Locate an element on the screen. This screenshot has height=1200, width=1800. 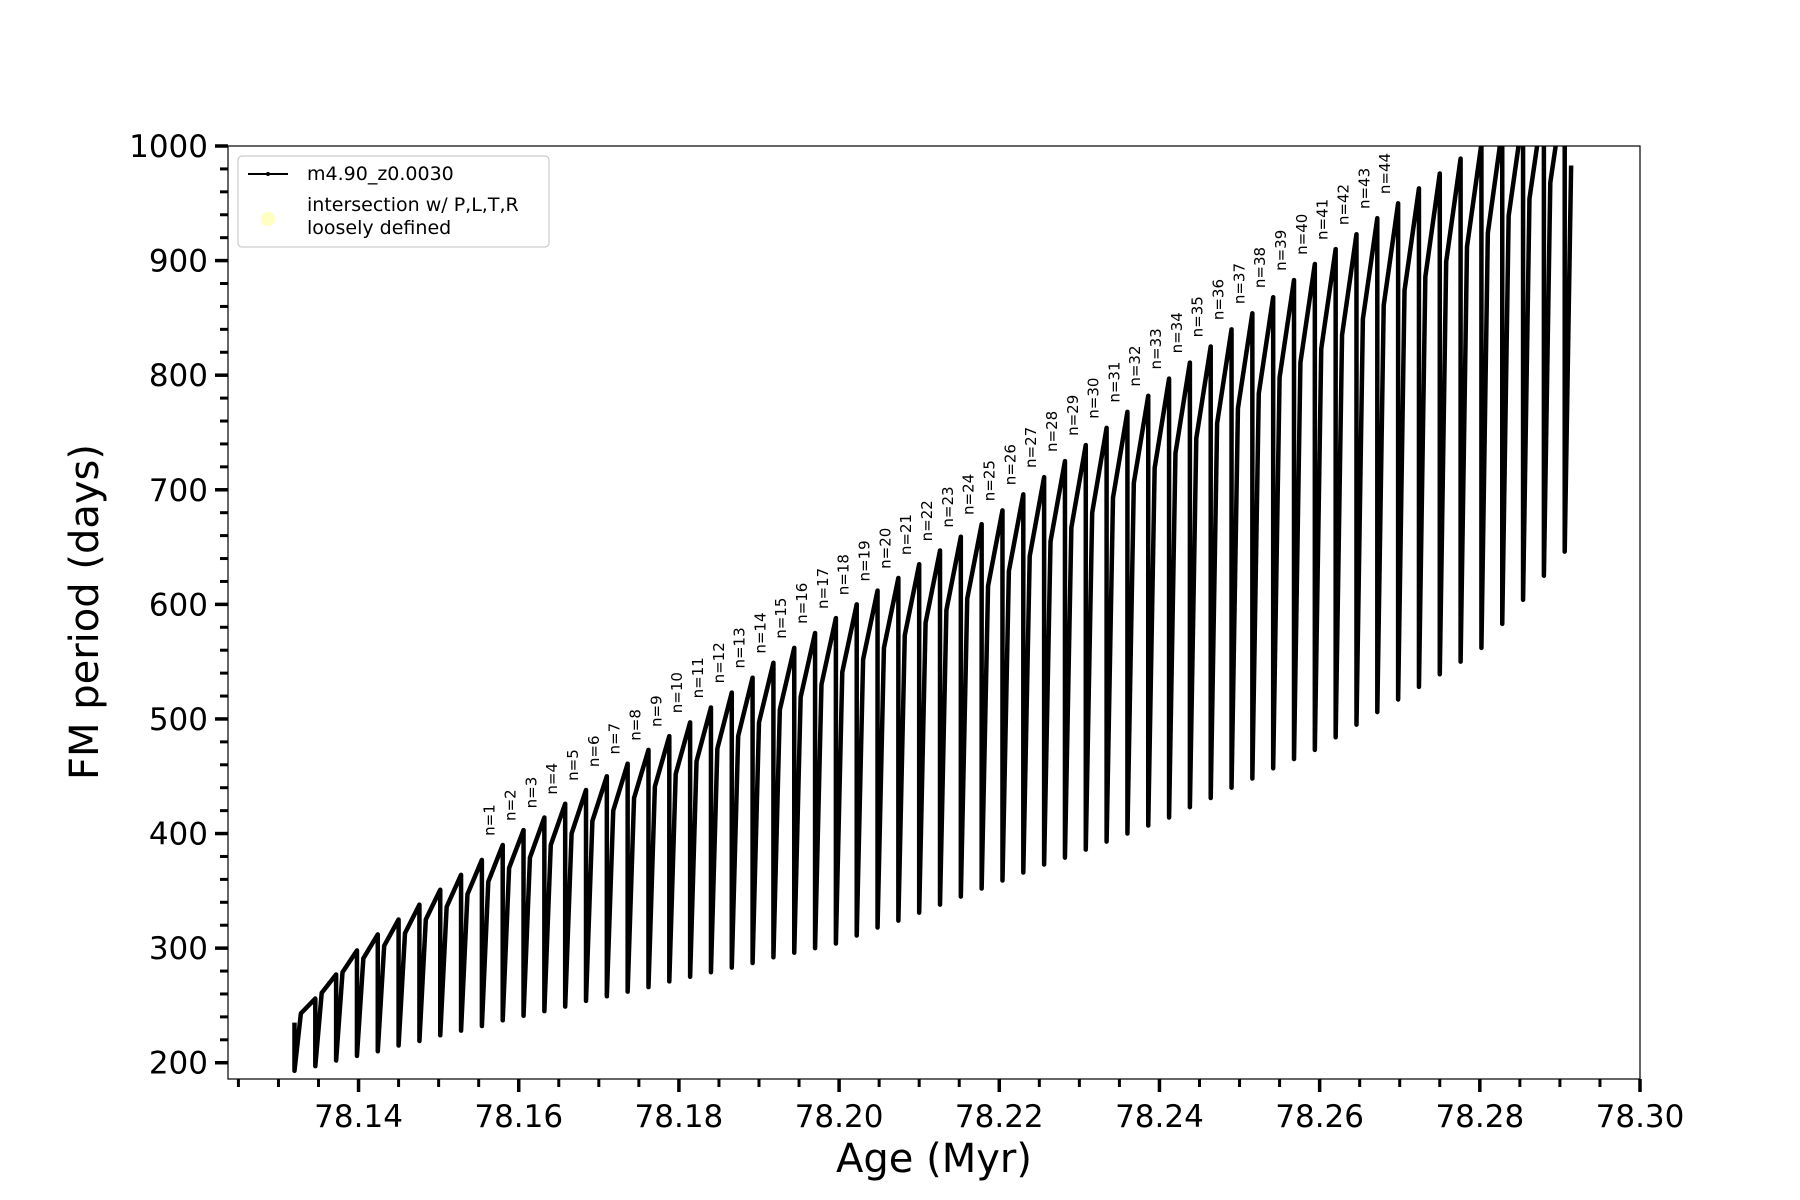
x-tick-label: 78.14 is located at coordinates (358, 1117).